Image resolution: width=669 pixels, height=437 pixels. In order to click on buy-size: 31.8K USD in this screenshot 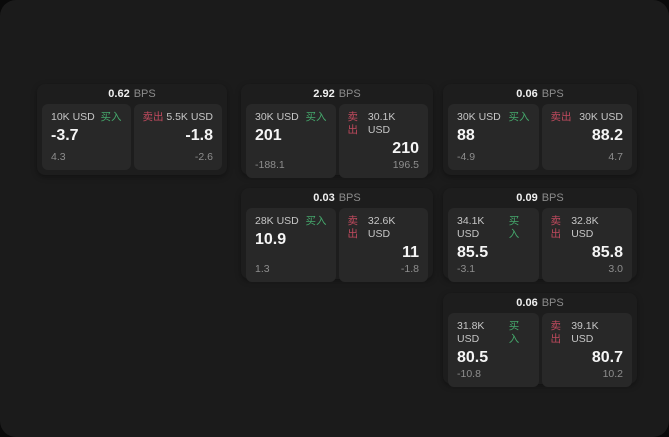, I will do `click(471, 332)`.